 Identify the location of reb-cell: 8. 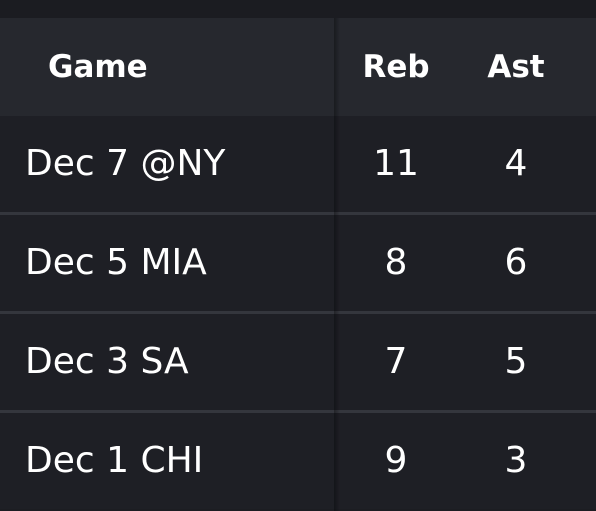
(396, 262).